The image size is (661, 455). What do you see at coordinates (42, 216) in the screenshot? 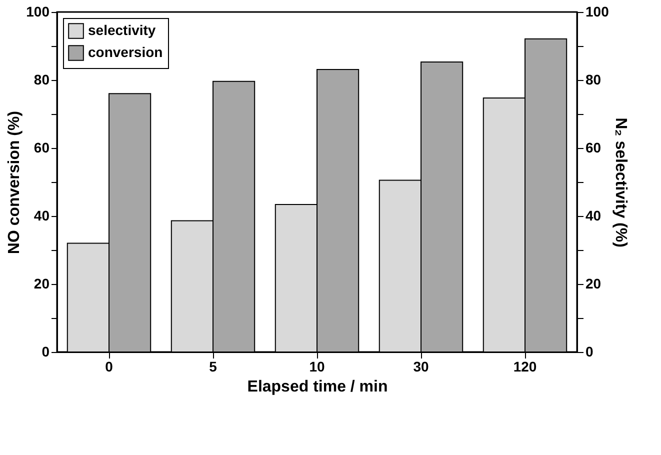
I see `y-tick-label: 40` at bounding box center [42, 216].